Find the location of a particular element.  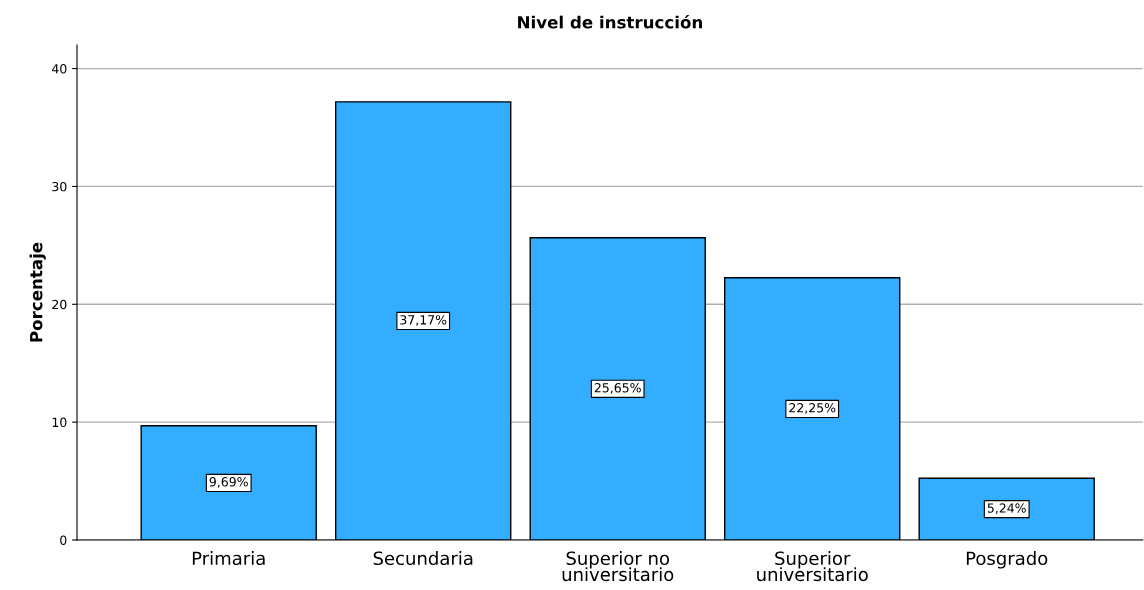

x-tick-label: Superior no universitario is located at coordinates (618, 566).